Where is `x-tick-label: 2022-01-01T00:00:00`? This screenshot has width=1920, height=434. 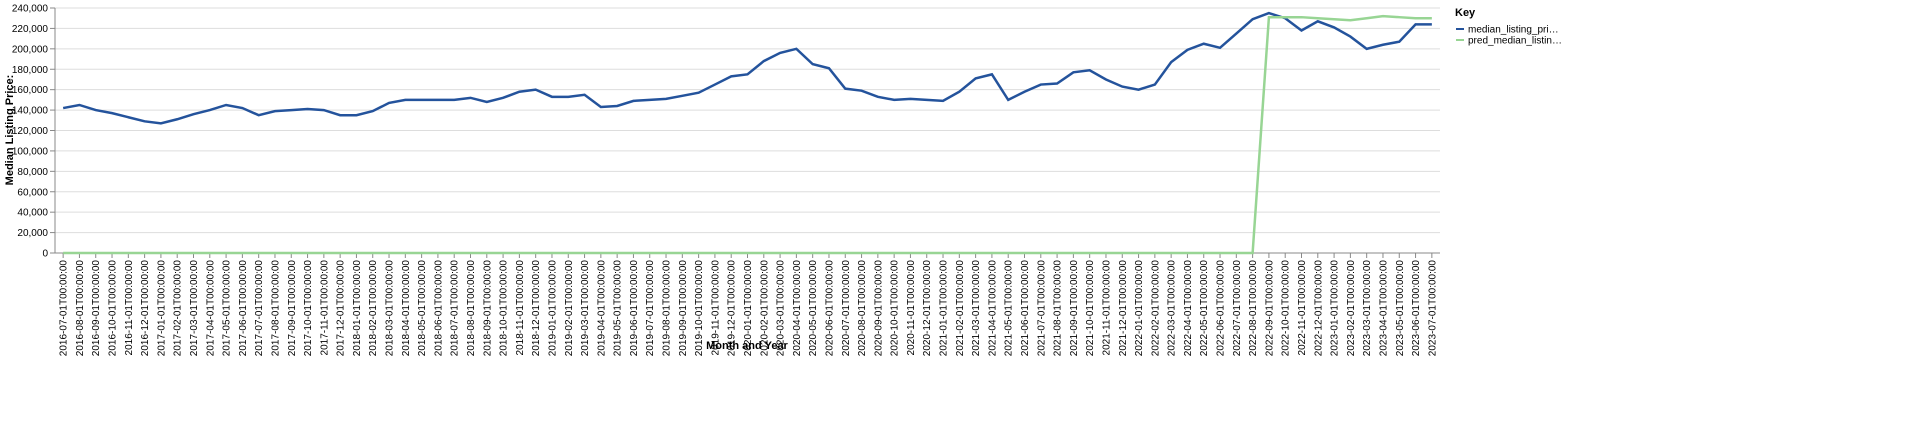 x-tick-label: 2022-01-01T00:00:00 is located at coordinates (1139, 308).